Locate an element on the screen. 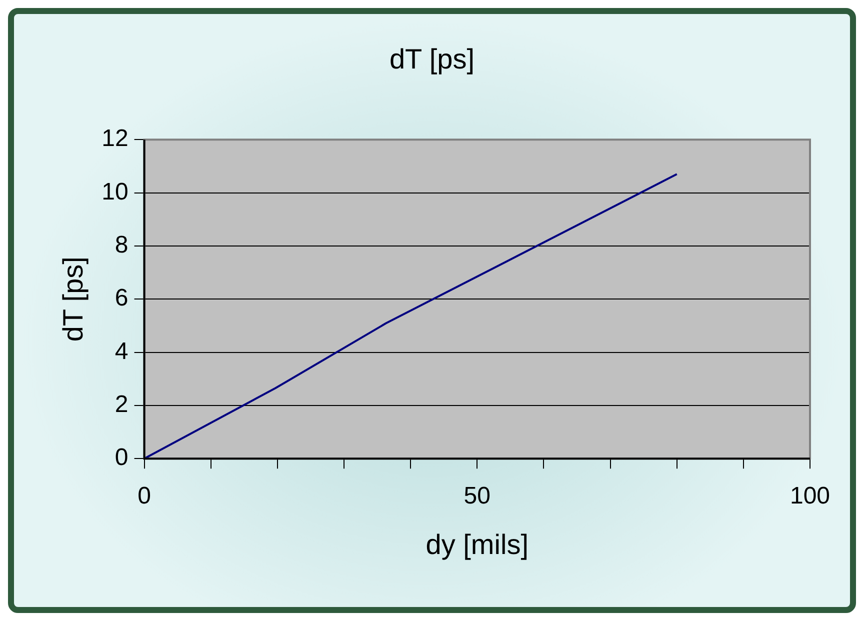 The width and height of the screenshot is (864, 621). chart-title: dT [ps] is located at coordinates (432, 59).